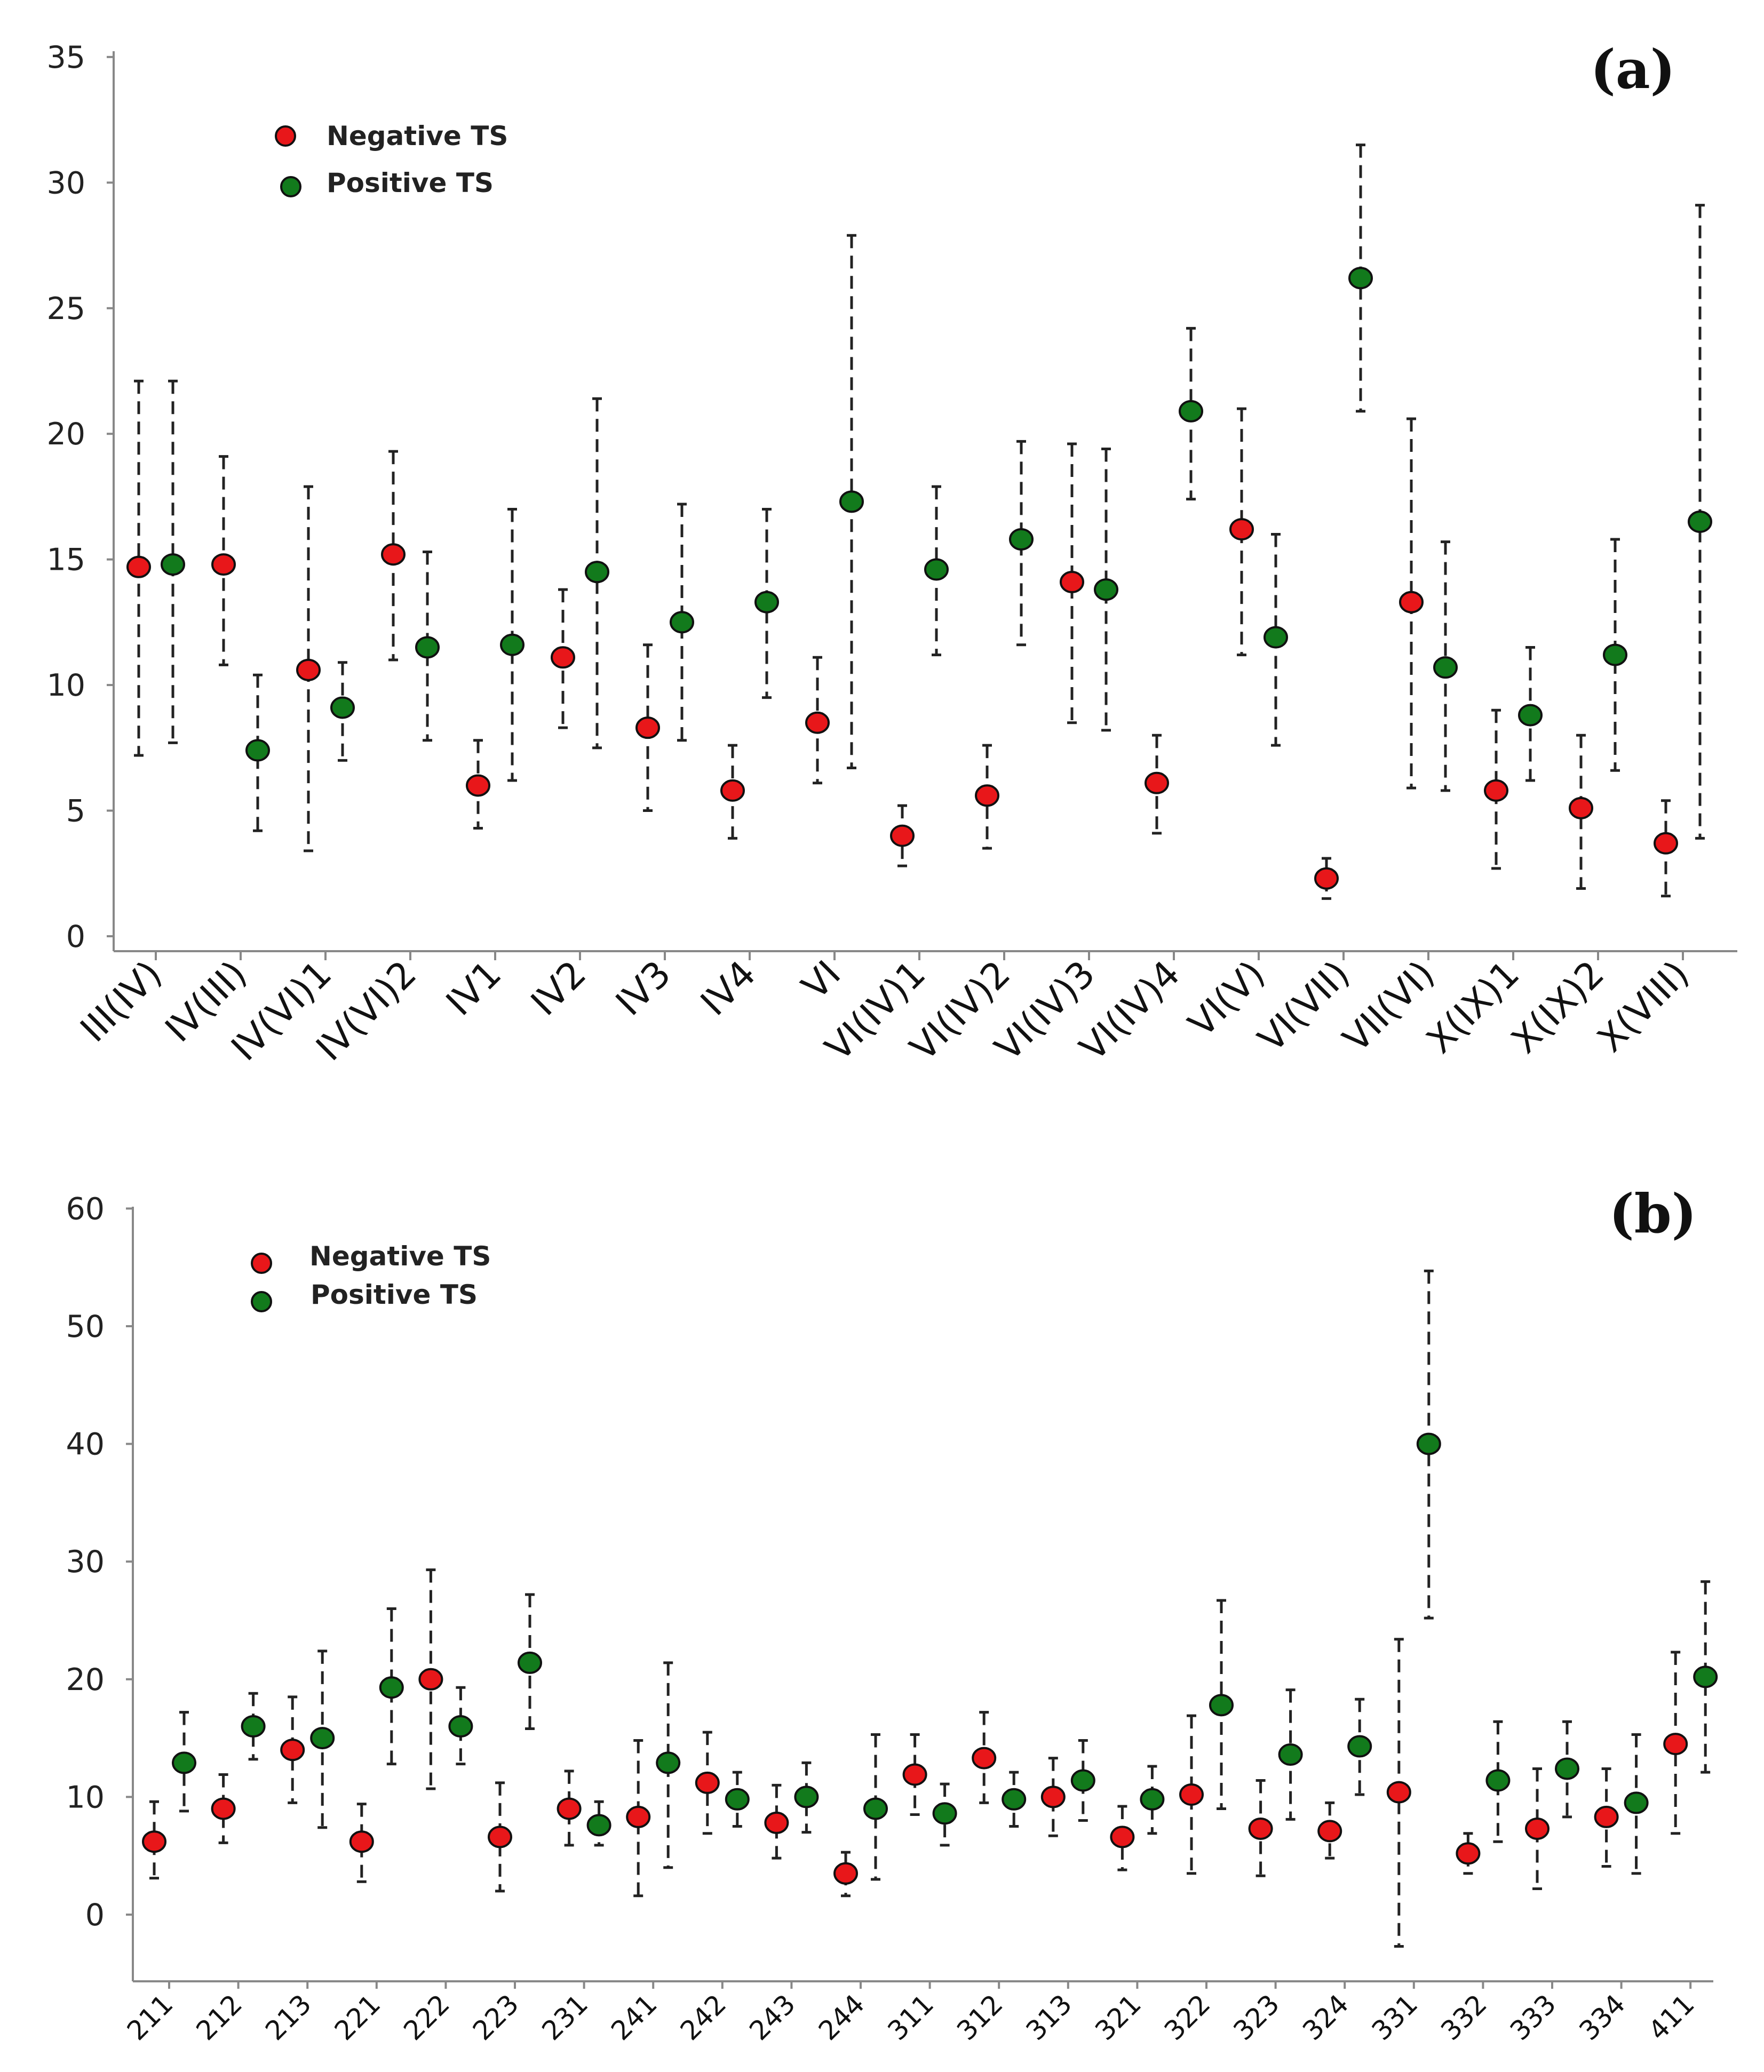 This screenshot has height=2072, width=1764. I want to click on x-tick-label: 223, so click(496, 2017).